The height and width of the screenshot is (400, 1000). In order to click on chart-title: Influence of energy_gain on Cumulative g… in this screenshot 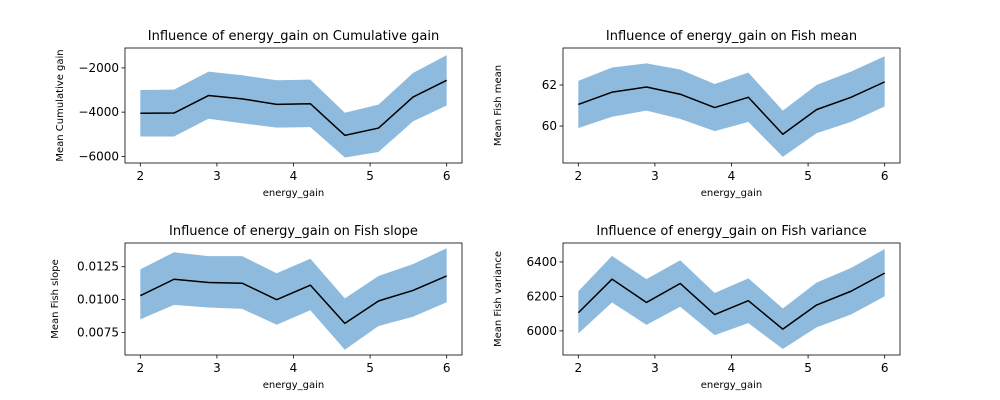, I will do `click(293, 36)`.